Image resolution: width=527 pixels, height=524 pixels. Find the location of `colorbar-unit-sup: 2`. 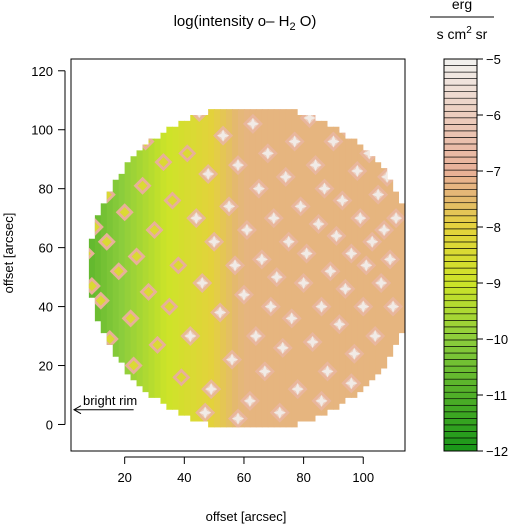

colorbar-unit-sup: 2 is located at coordinates (469, 30).